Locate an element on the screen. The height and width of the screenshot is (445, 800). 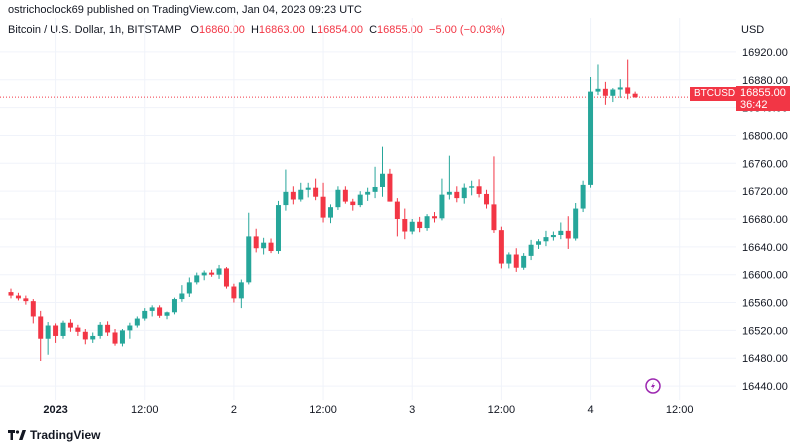
currency-label: USD is located at coordinates (753, 30).